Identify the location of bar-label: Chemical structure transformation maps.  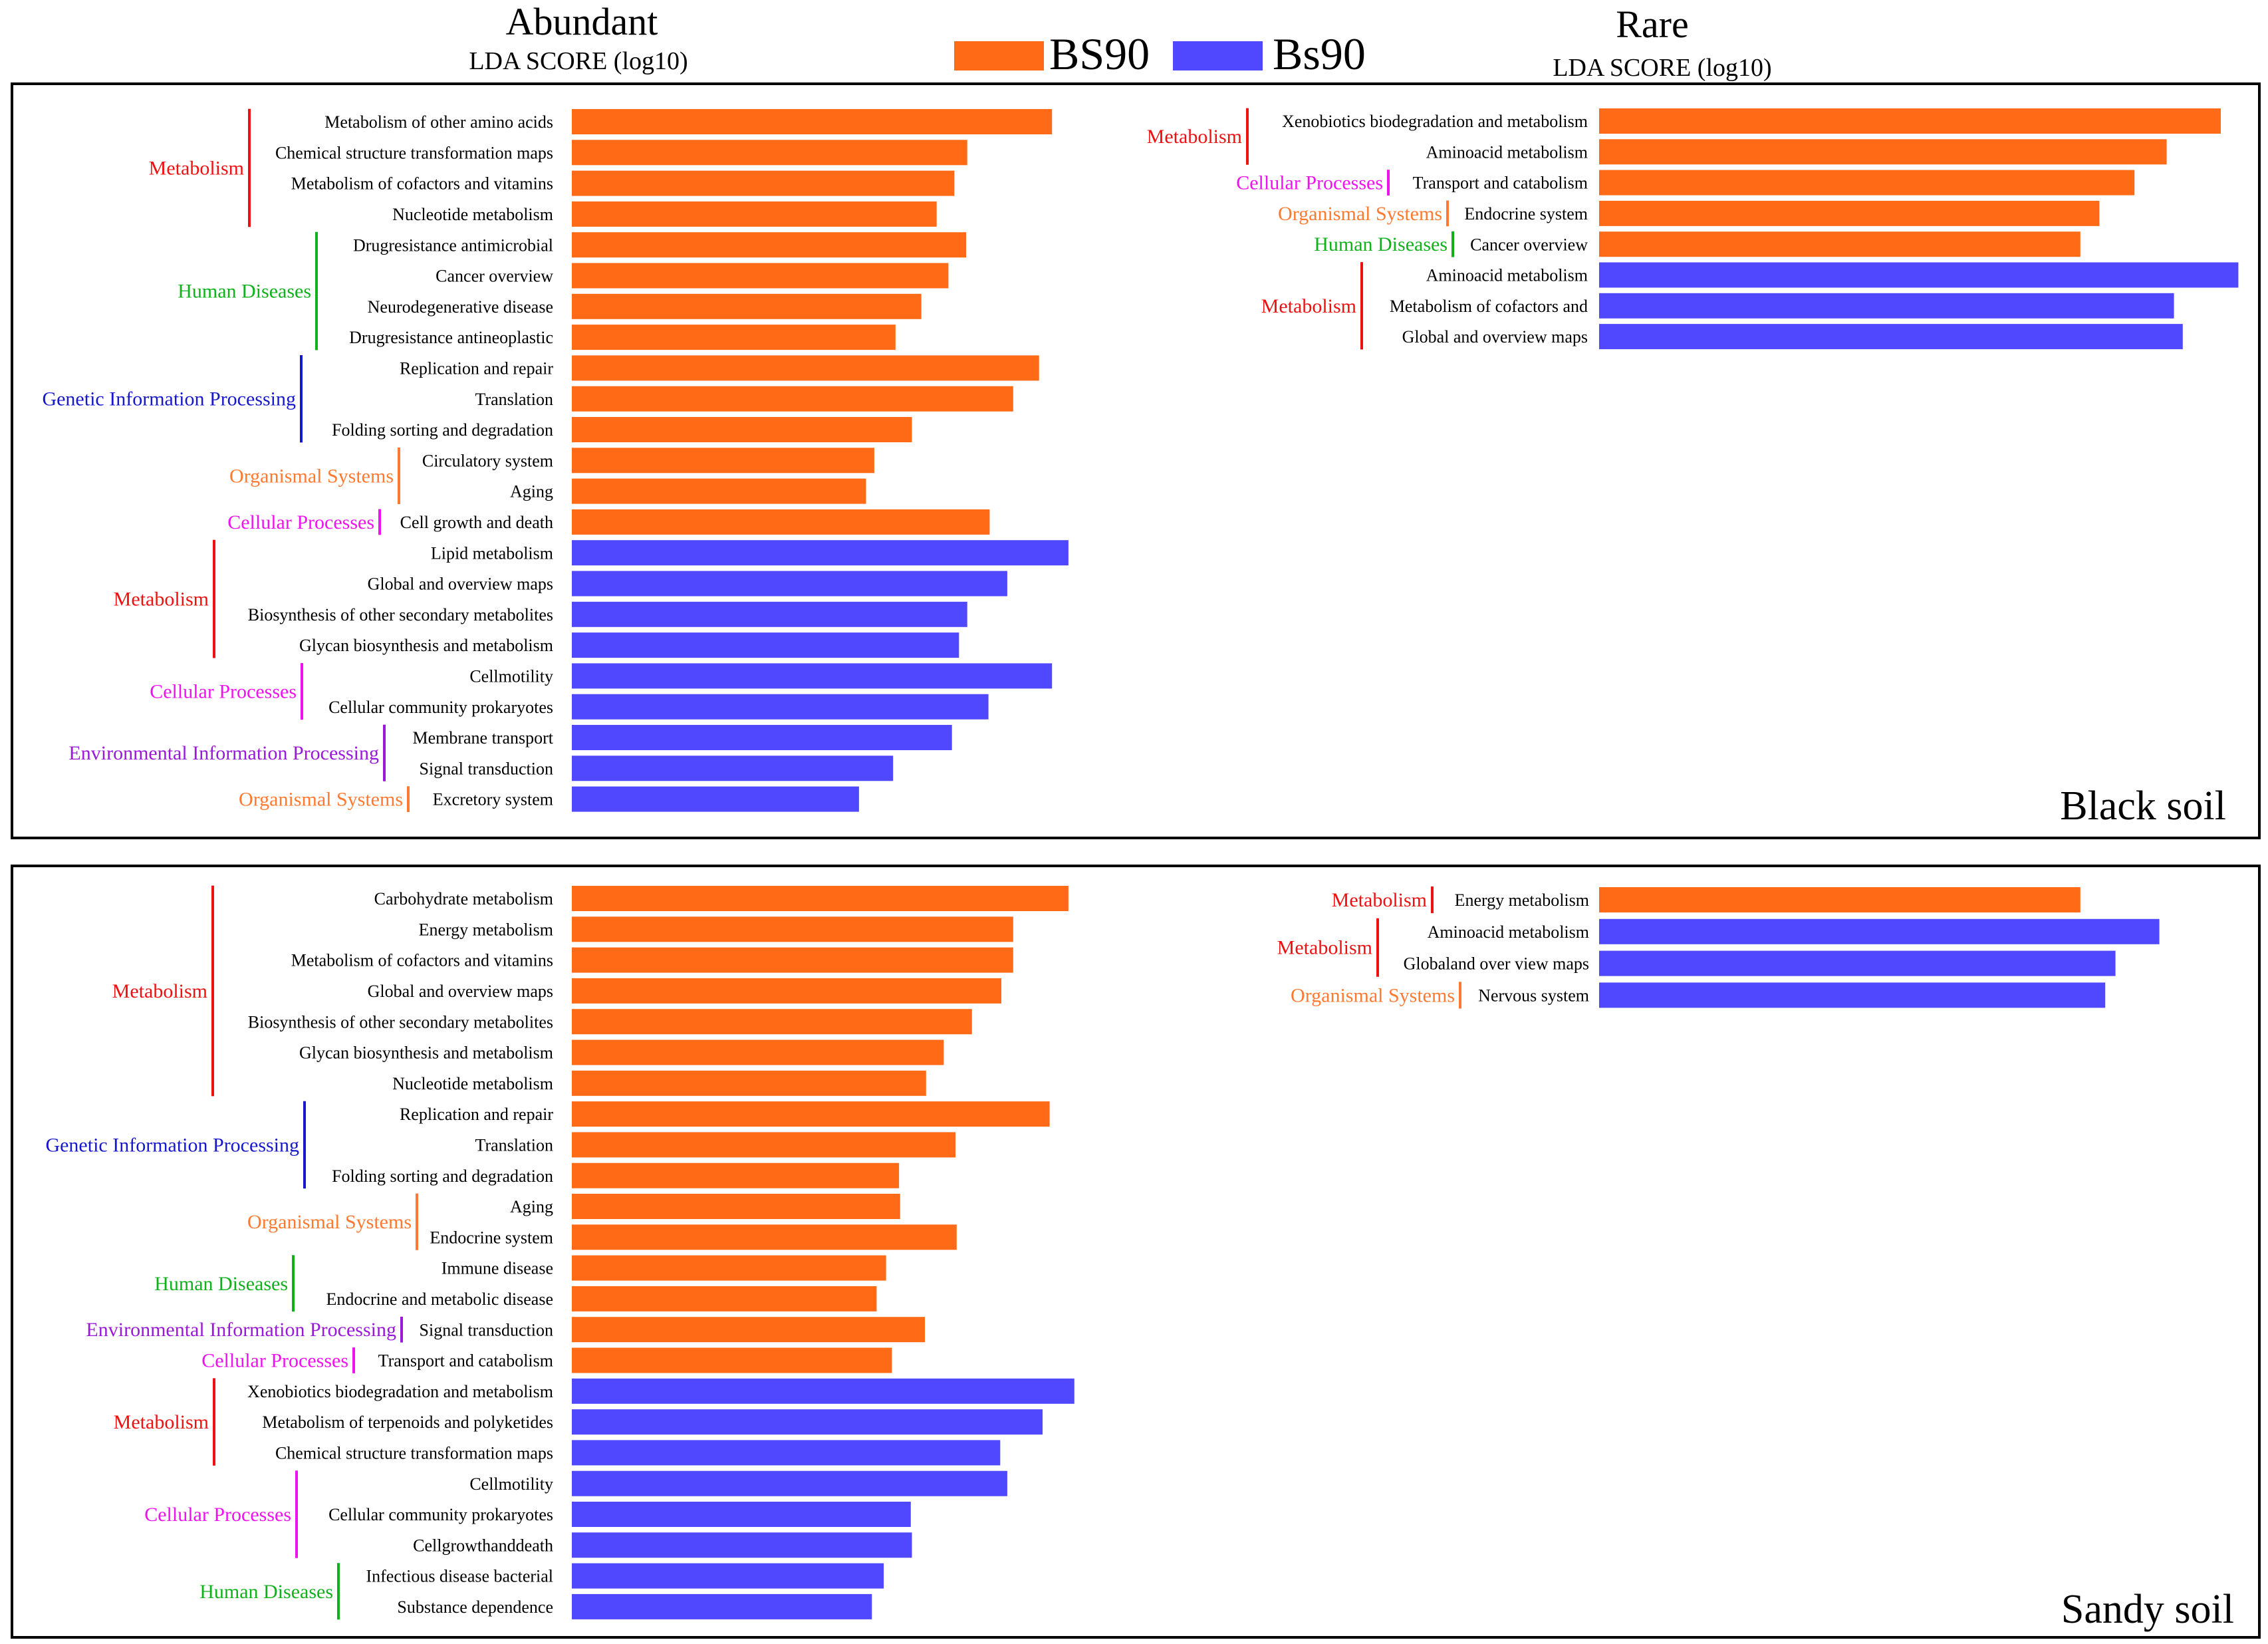
(414, 152).